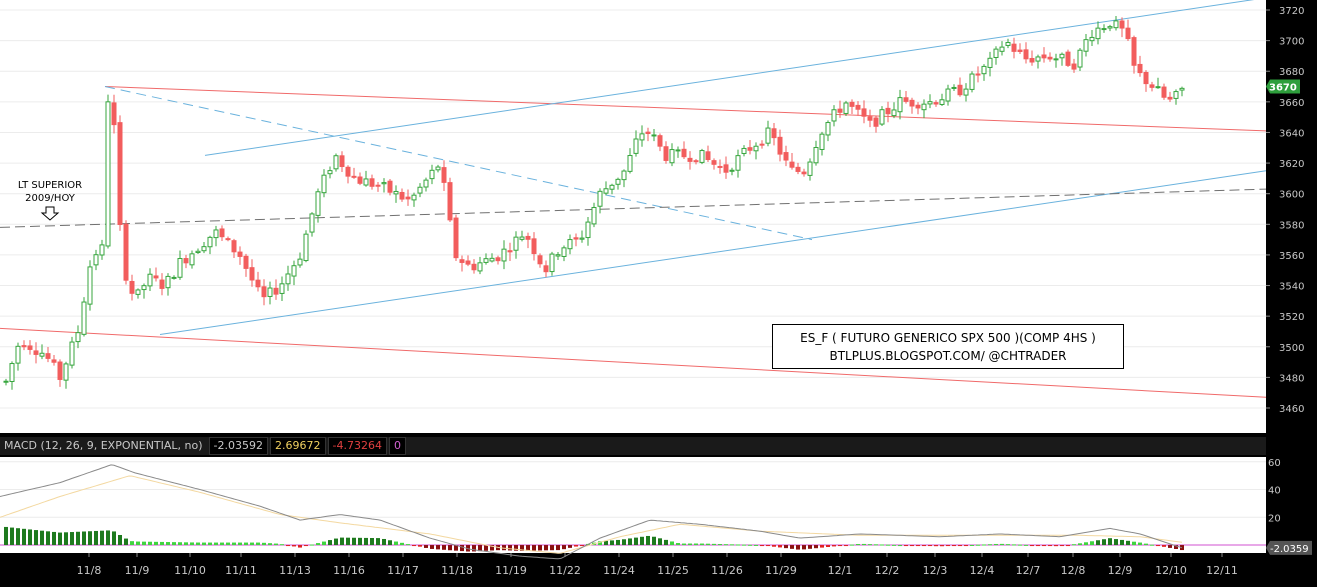 This screenshot has height=587, width=1317. I want to click on macd-last-tag, so click(1289, 547).